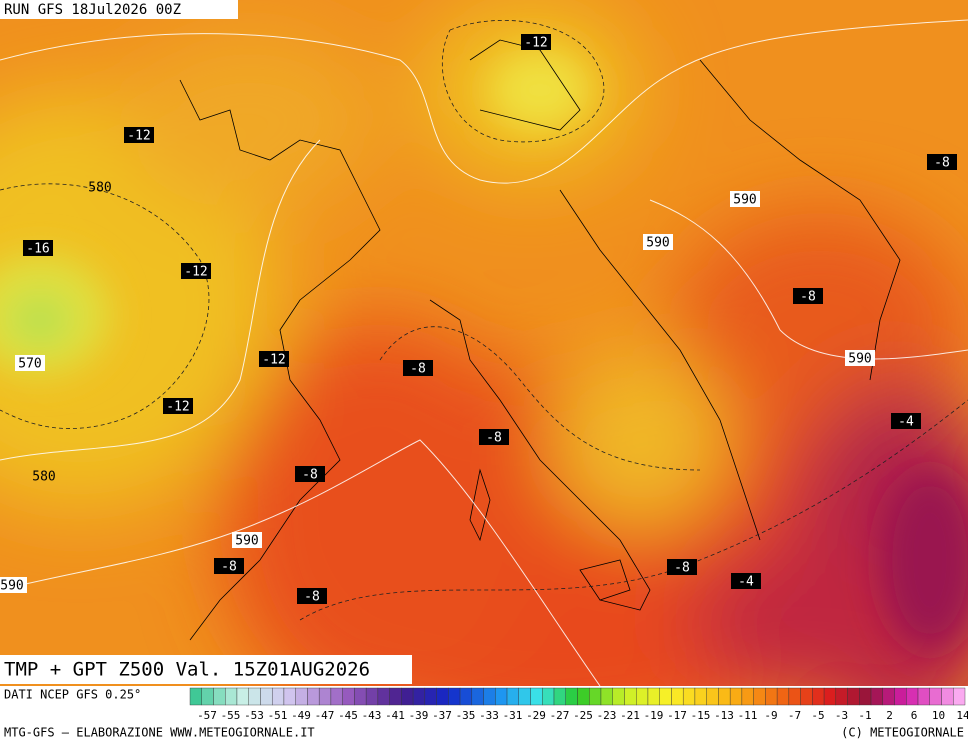  Describe the element at coordinates (677, 715) in the screenshot. I see `scale-label: -17` at that location.